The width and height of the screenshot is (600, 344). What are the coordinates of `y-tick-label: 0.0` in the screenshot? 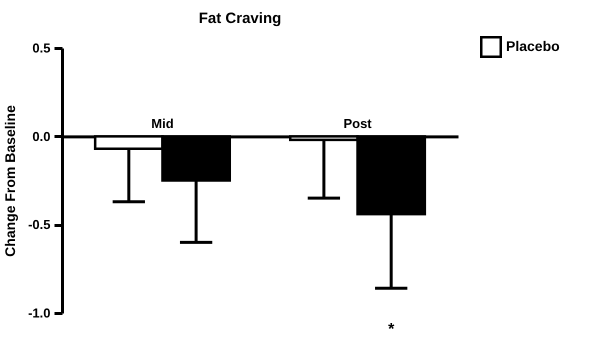 It's located at (41, 136).